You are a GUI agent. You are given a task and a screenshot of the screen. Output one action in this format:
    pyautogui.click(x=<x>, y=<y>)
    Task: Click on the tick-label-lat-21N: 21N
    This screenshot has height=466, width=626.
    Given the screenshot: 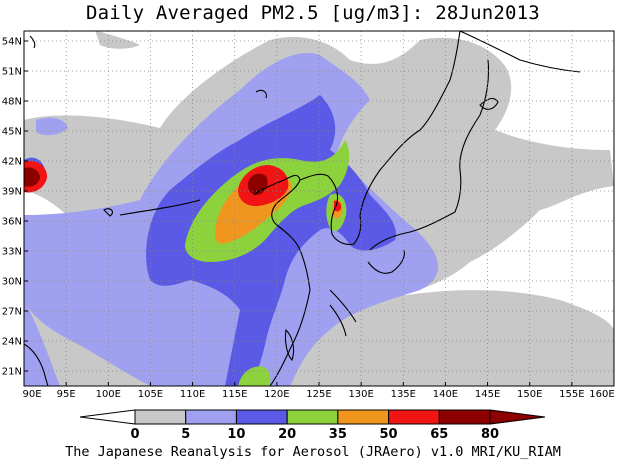 What is the action you would take?
    pyautogui.click(x=12, y=372)
    